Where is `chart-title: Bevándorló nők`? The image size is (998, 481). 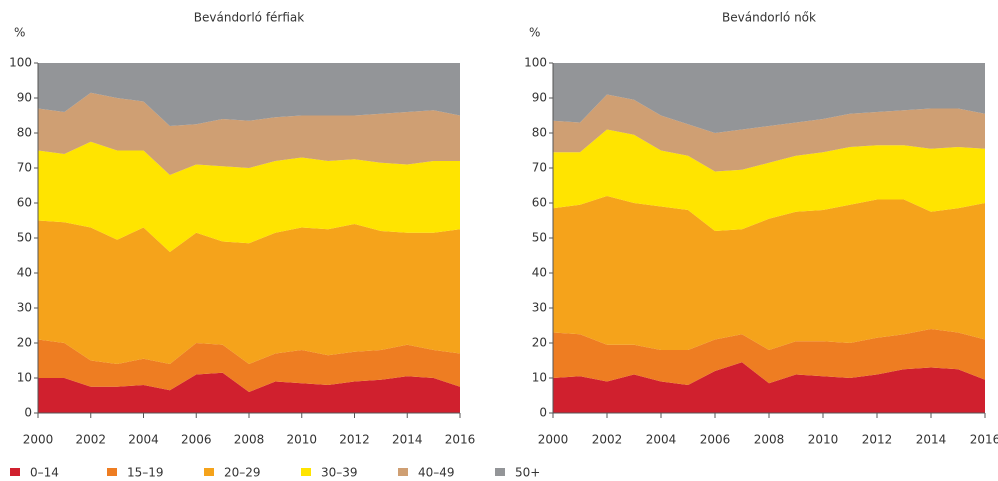
chart-title: Bevándorló nők is located at coordinates (769, 18).